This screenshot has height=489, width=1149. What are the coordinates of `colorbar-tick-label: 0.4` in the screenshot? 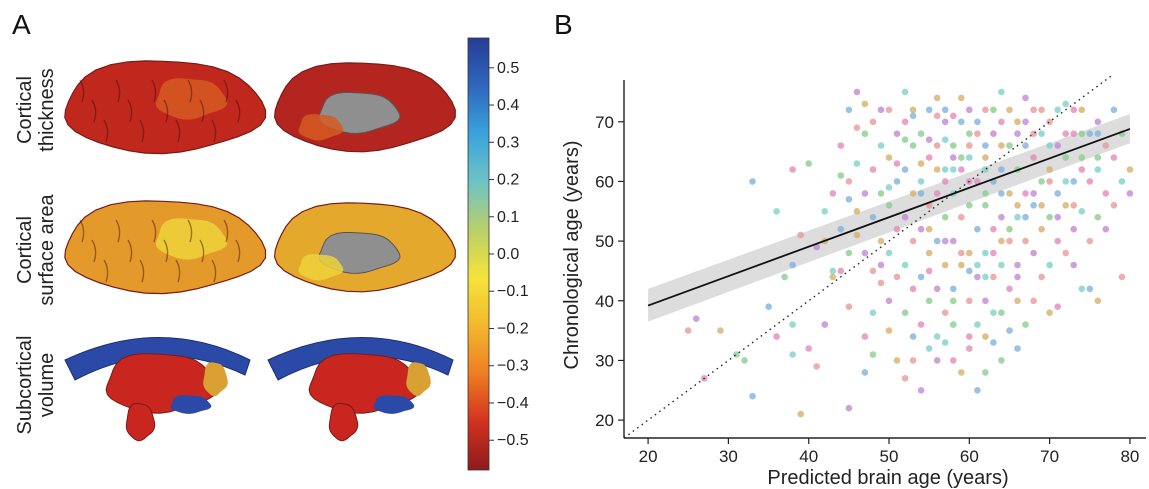 It's located at (508, 105).